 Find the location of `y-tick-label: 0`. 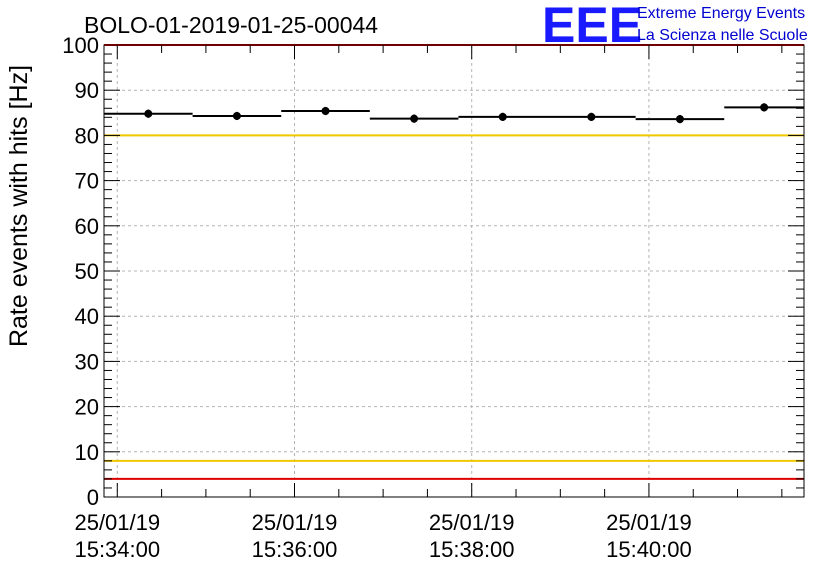

y-tick-label: 0 is located at coordinates (93, 497).